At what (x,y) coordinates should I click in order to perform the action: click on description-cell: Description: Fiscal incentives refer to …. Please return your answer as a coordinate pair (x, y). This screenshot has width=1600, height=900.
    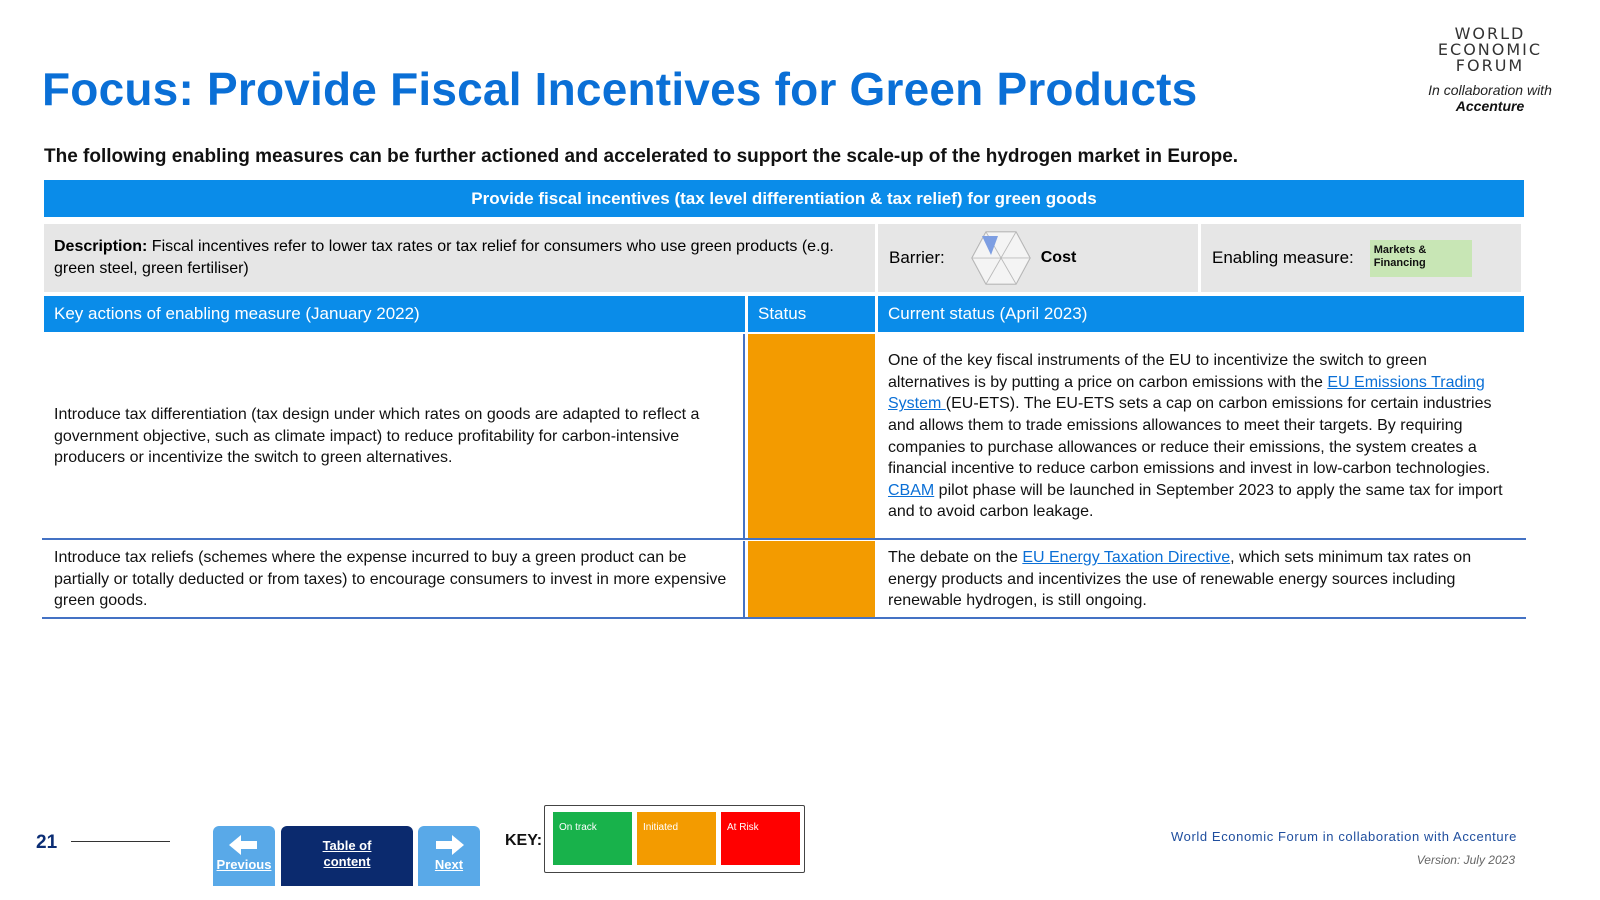
    Looking at the image, I should click on (459, 258).